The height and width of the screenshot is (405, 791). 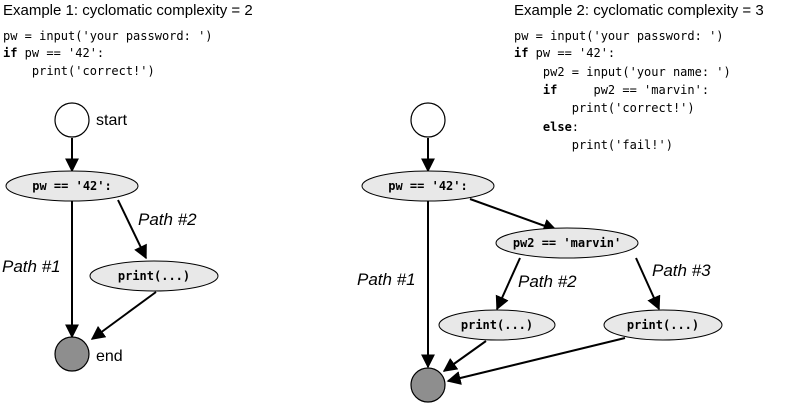 I want to click on example2-edge-print-a-to-end, so click(x=464, y=356).